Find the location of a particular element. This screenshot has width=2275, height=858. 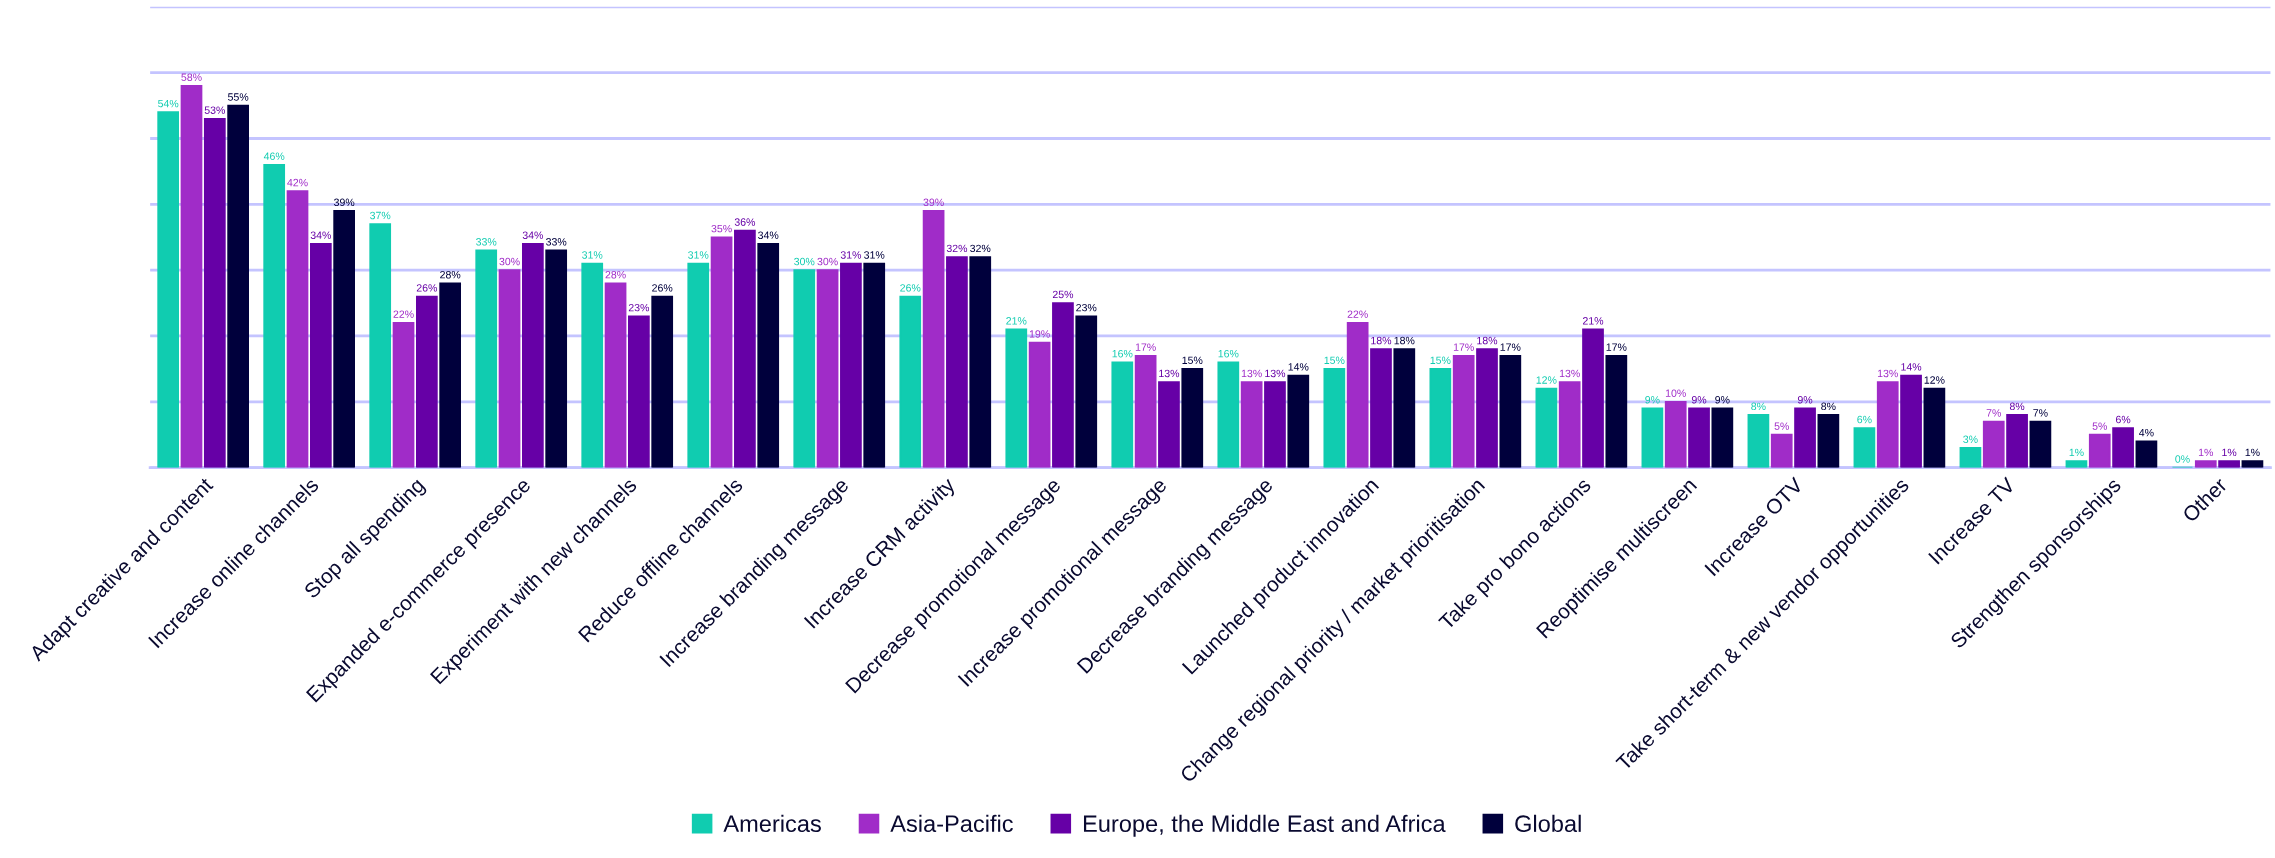

data-label: 36% is located at coordinates (745, 222).